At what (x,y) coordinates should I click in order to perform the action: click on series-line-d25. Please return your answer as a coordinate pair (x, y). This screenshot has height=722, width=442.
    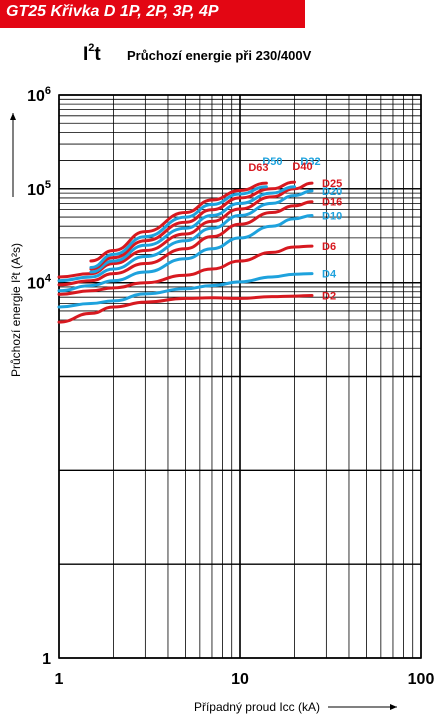
    Looking at the image, I should click on (185, 230).